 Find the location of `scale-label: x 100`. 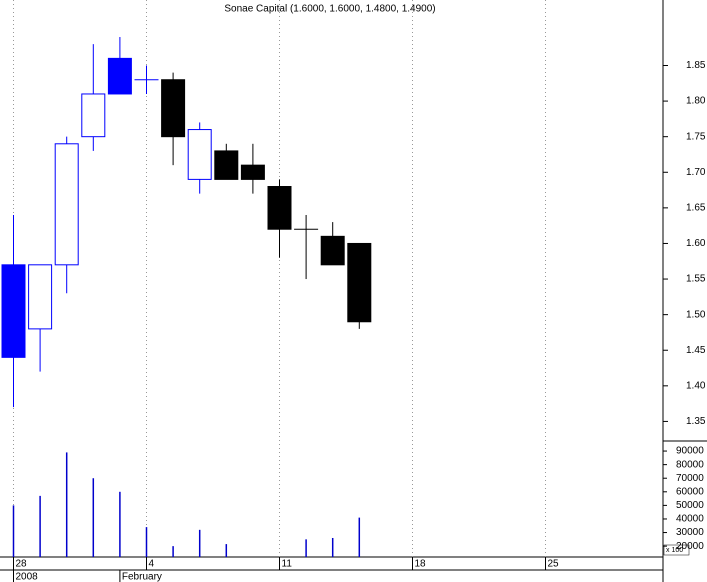

scale-label: x 100 is located at coordinates (674, 550).